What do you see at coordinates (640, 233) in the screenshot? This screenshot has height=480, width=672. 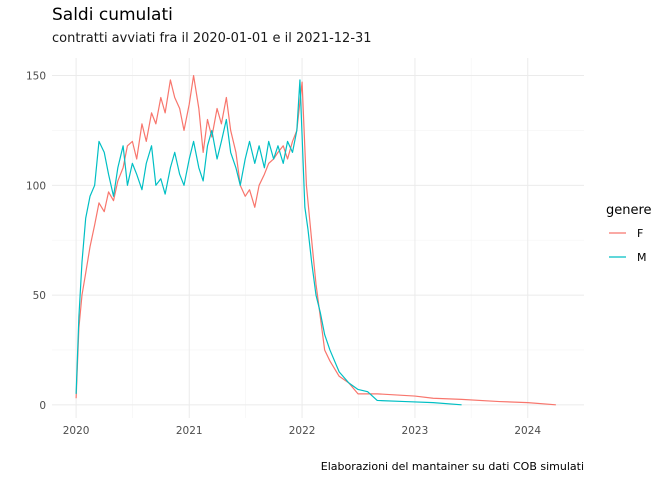 I see `legend-label-f: F` at bounding box center [640, 233].